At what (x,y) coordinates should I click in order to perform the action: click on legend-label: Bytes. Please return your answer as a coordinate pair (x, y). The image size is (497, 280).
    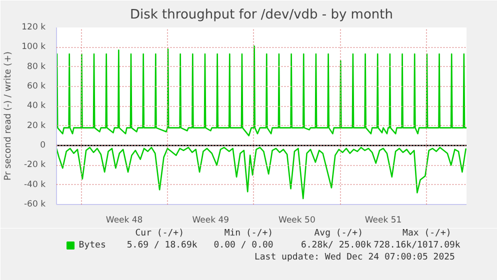
    Looking at the image, I should click on (92, 245).